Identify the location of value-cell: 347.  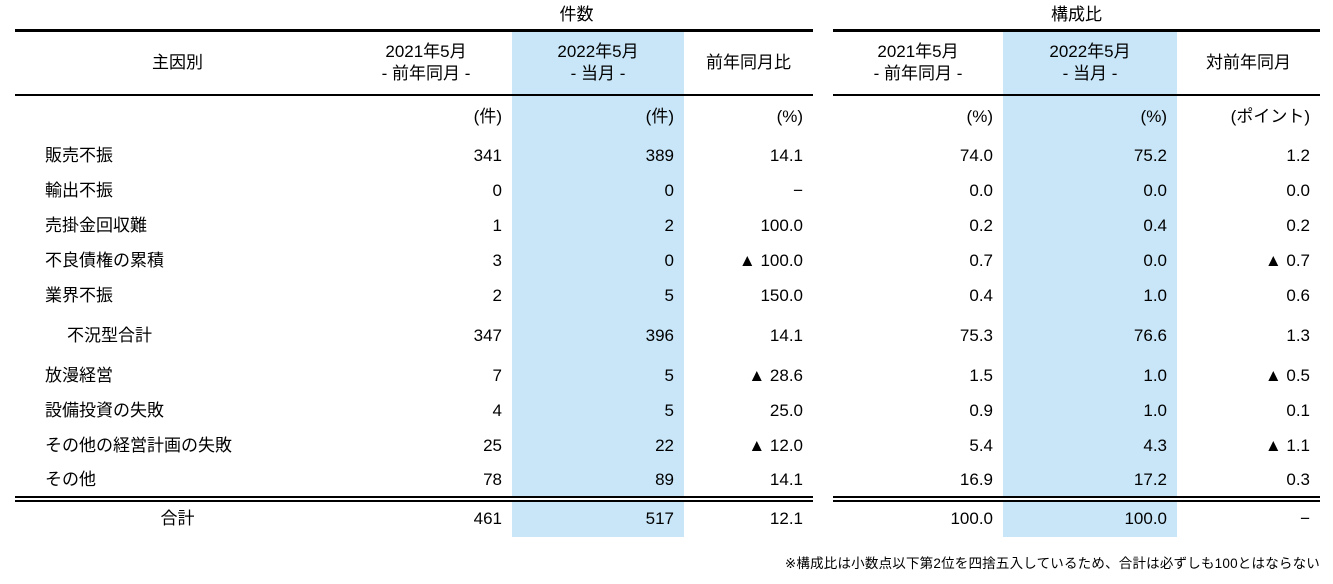
(487, 335).